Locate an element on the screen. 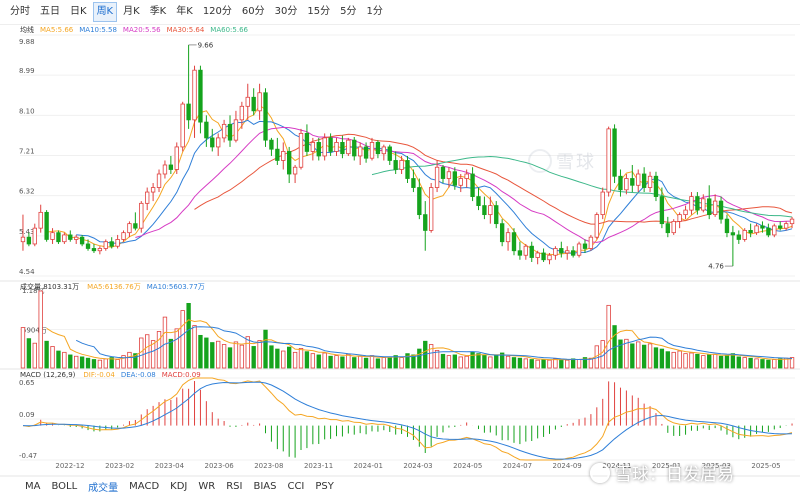  period-tab-9: 30分 is located at coordinates (286, 11).